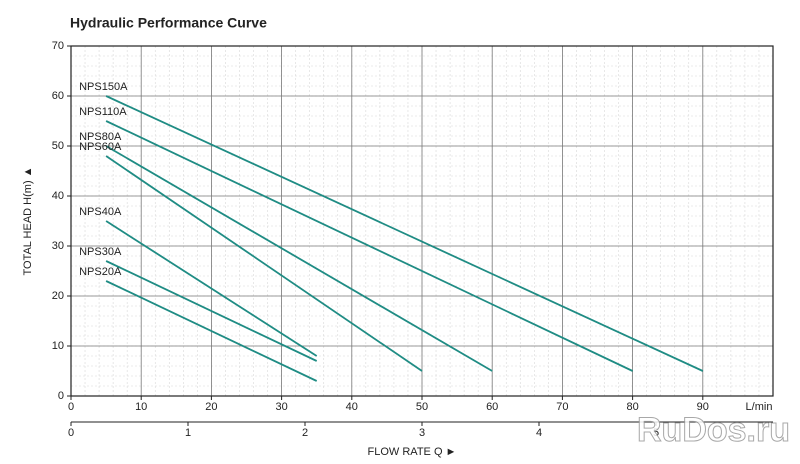  What do you see at coordinates (100, 252) in the screenshot?
I see `series-label: NPS30A` at bounding box center [100, 252].